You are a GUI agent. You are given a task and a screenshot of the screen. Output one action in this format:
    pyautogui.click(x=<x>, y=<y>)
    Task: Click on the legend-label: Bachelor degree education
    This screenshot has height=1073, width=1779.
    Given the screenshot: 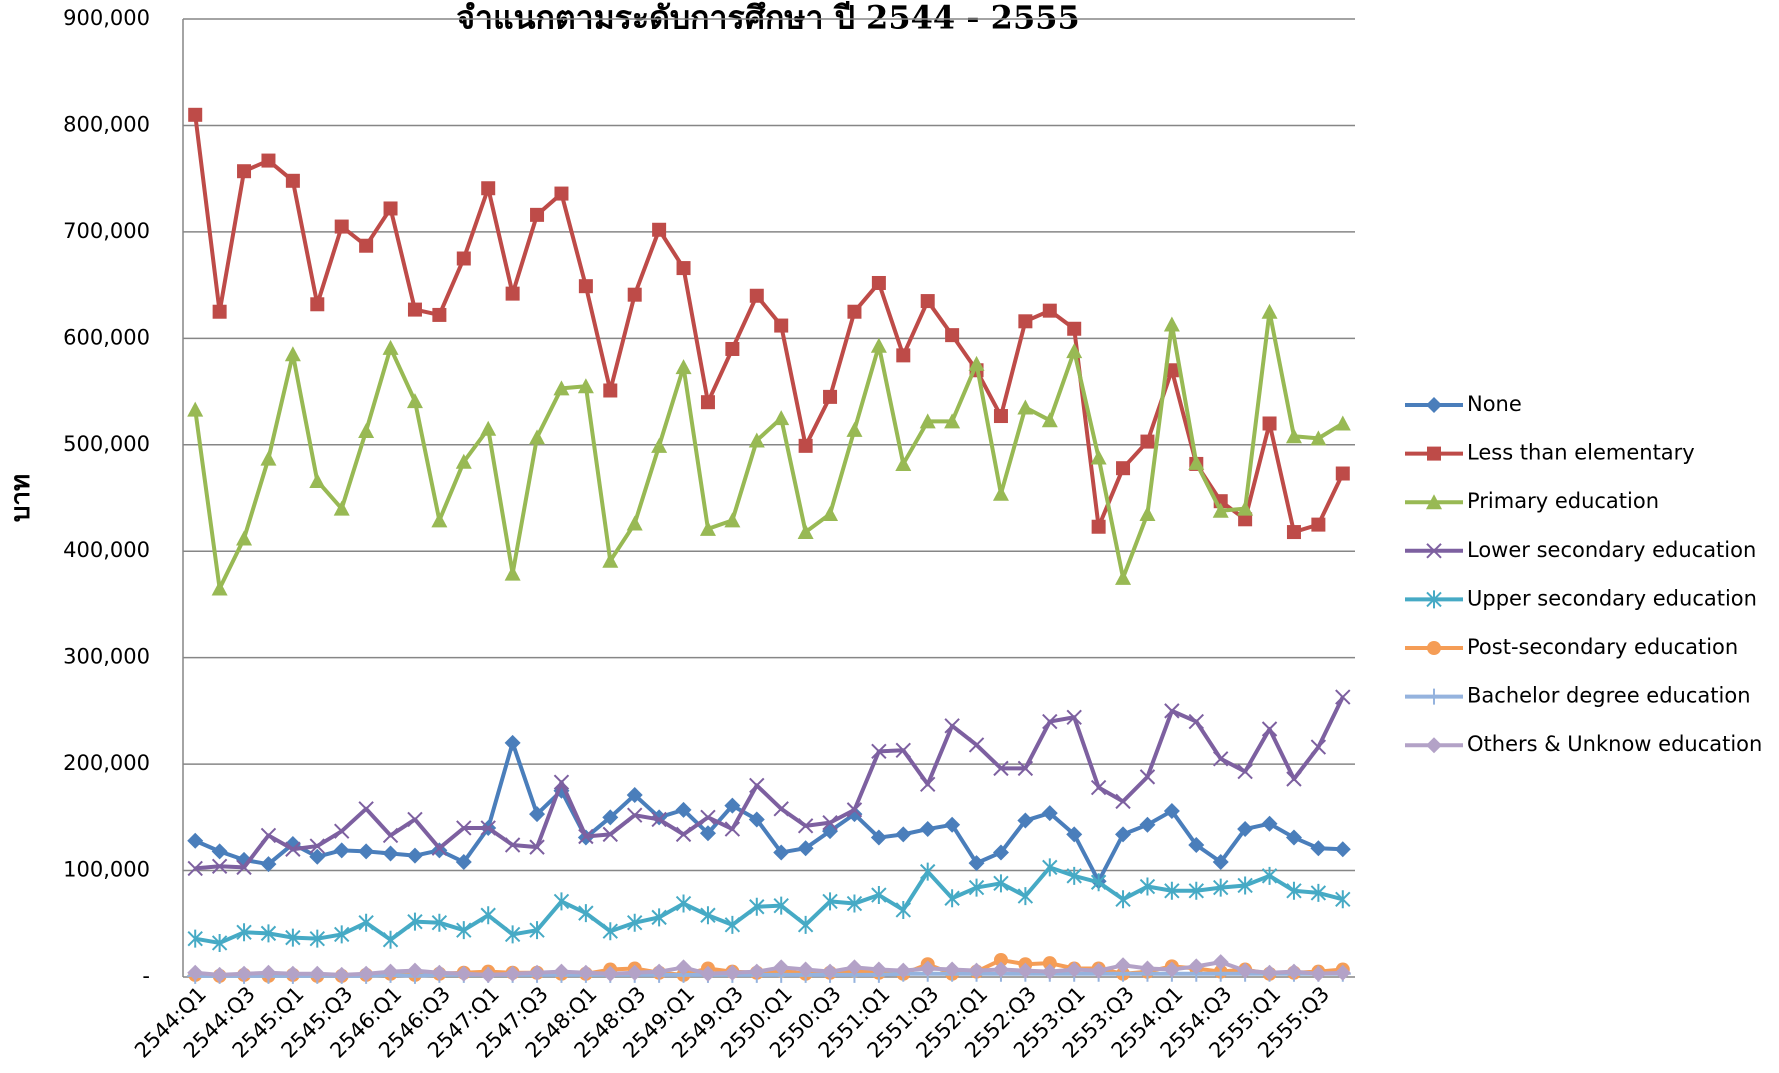 What is the action you would take?
    pyautogui.click(x=1609, y=696)
    